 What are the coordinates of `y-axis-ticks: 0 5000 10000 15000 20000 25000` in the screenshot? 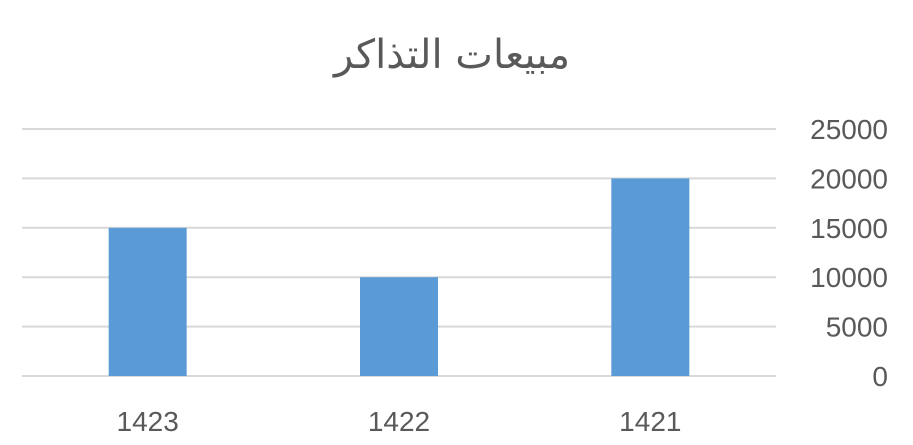 It's located at (849, 253).